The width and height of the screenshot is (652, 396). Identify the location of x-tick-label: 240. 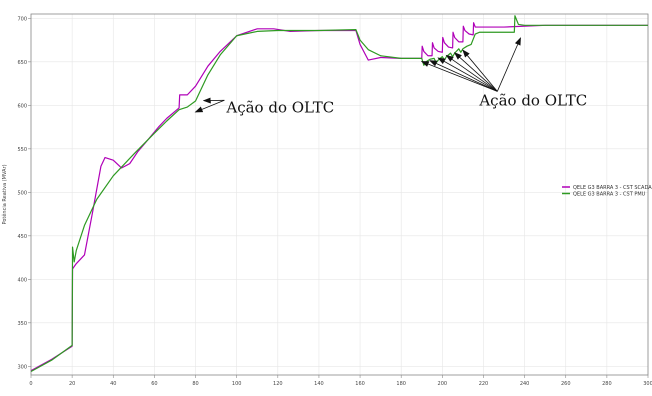
(525, 384).